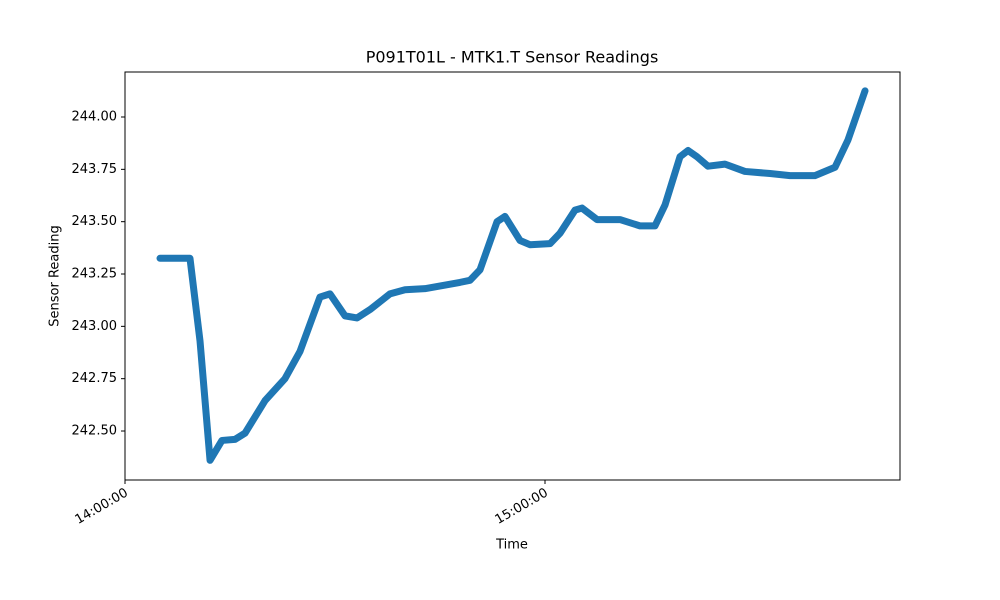 The image size is (1000, 600). I want to click on y-tick-label: 243.50, so click(95, 221).